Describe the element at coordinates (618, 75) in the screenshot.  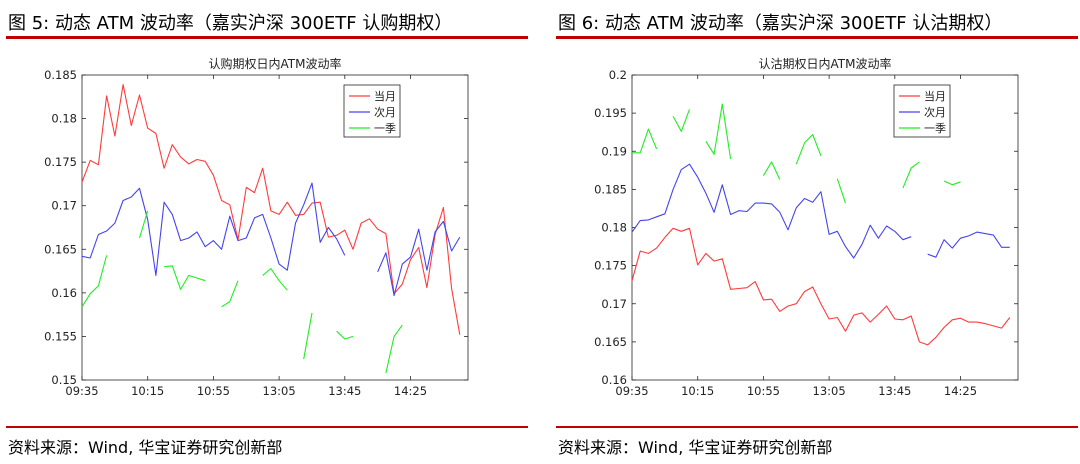
I see `y-tick-label: 0.2` at that location.